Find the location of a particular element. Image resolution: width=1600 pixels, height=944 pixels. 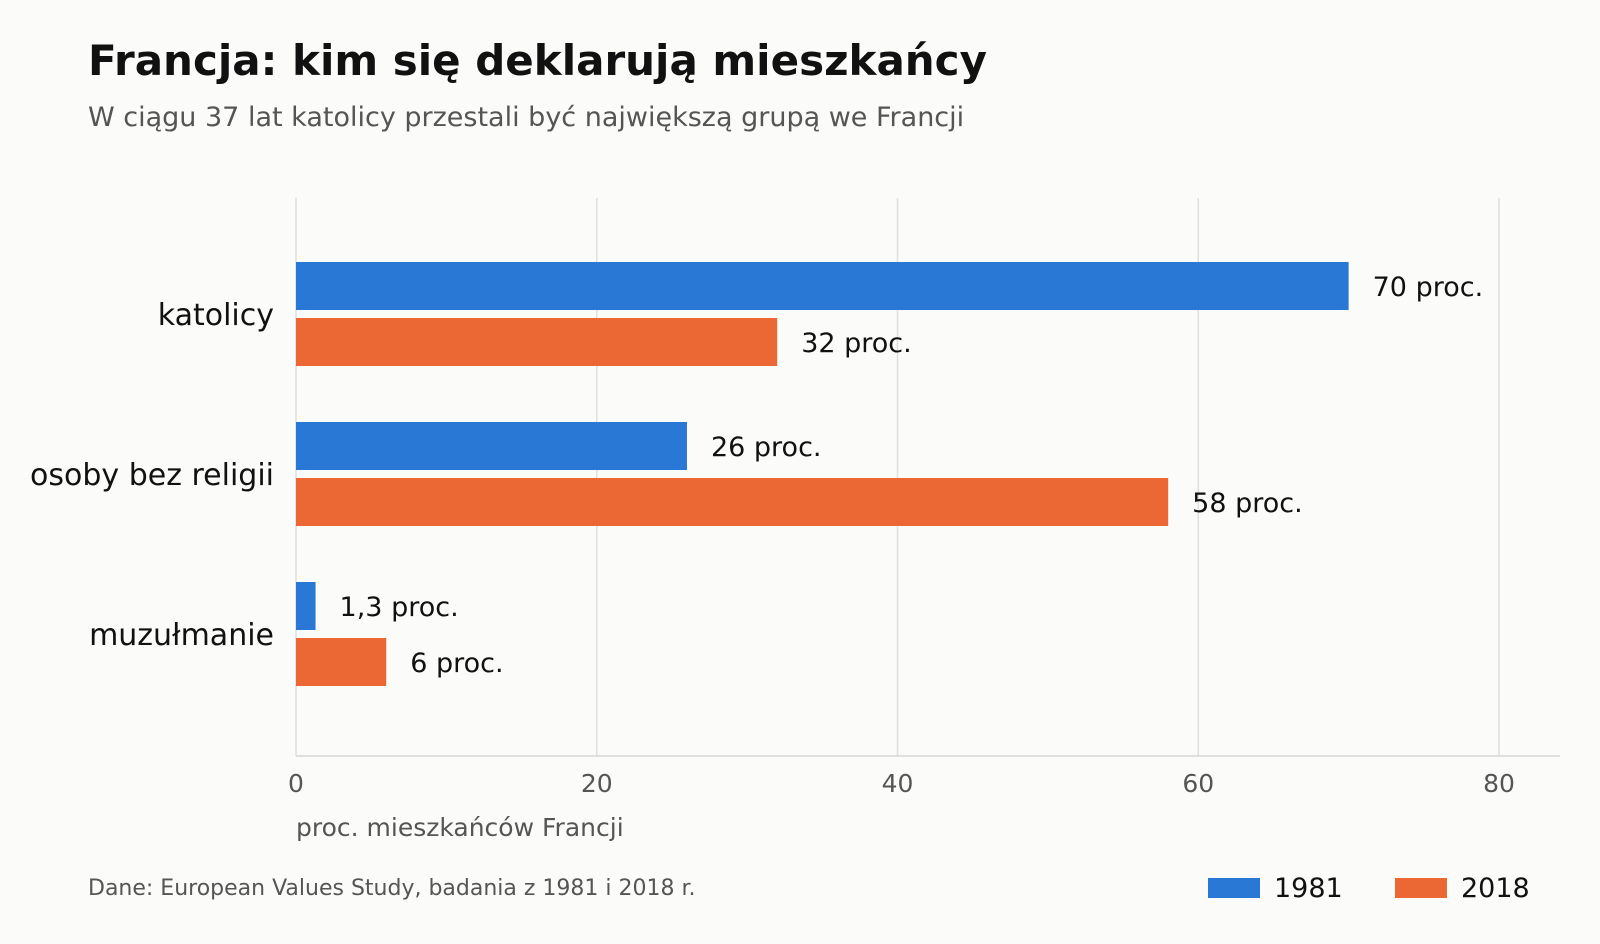

data-label: 58 proc. is located at coordinates (1247, 503).